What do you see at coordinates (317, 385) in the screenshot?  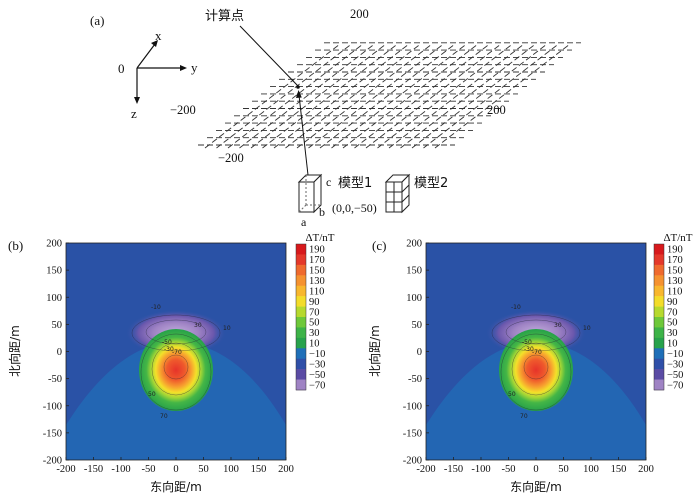 I see `colorbar-tick-label: −70` at bounding box center [317, 385].